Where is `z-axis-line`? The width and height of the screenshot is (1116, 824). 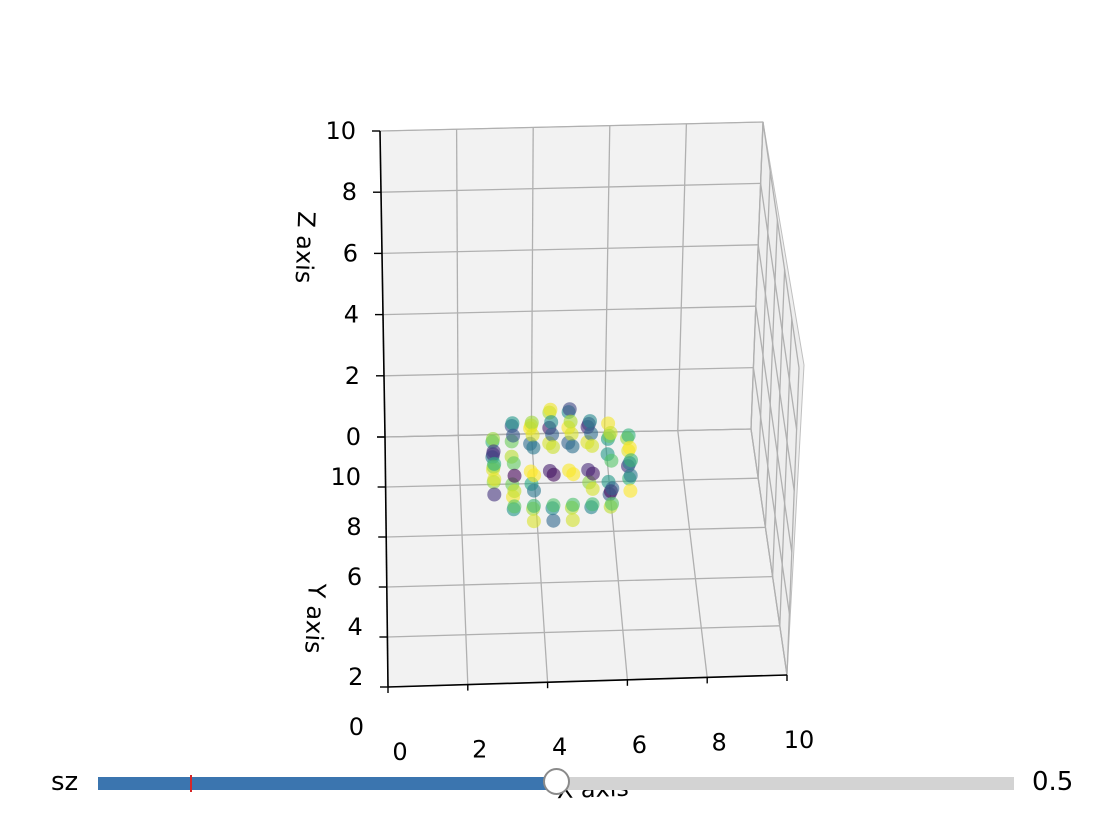
z-axis-line is located at coordinates (382, 284).